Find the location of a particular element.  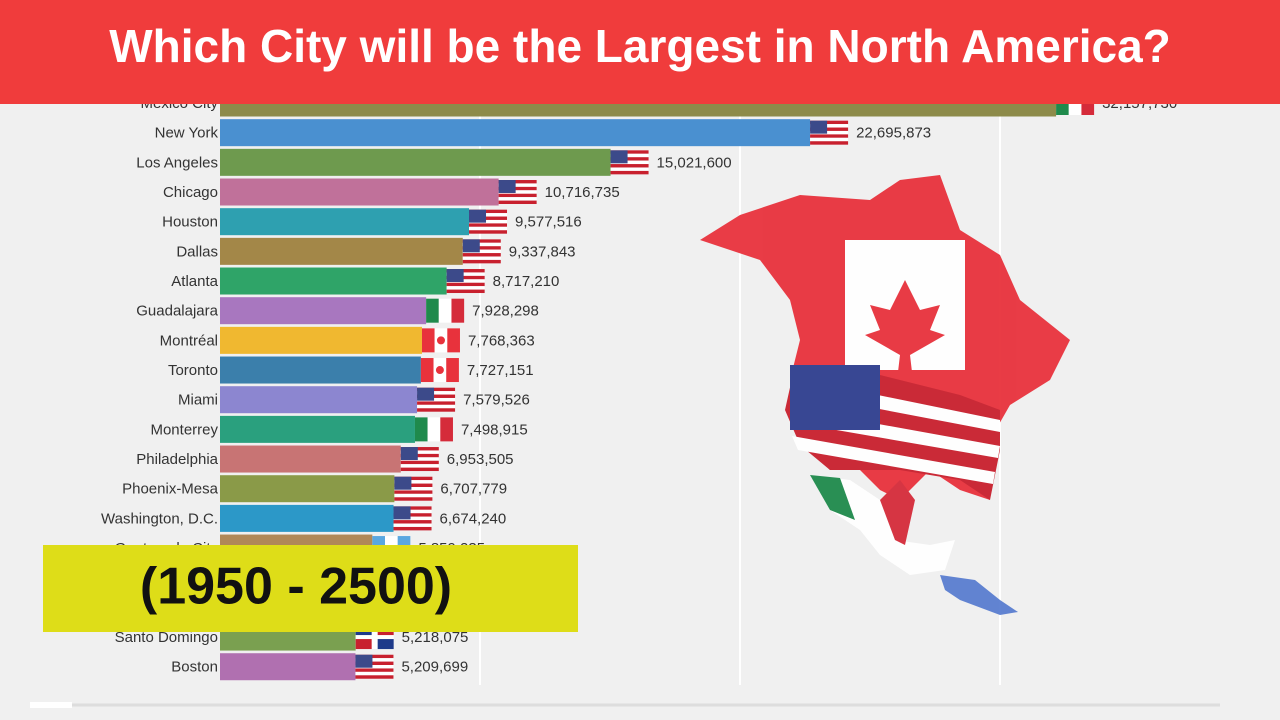

value-label: 7,579,526 is located at coordinates (496, 400).